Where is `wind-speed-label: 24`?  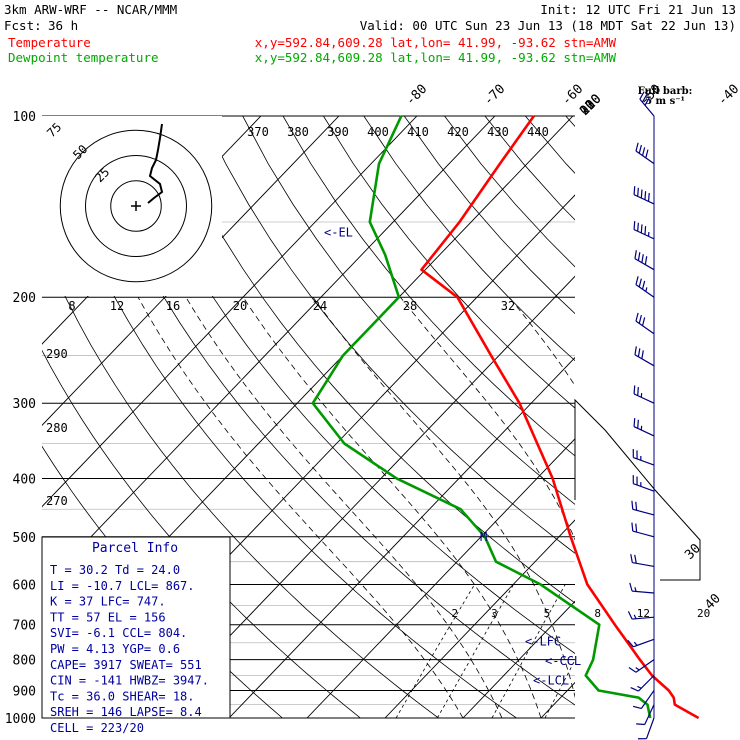 wind-speed-label: 24 is located at coordinates (320, 306).